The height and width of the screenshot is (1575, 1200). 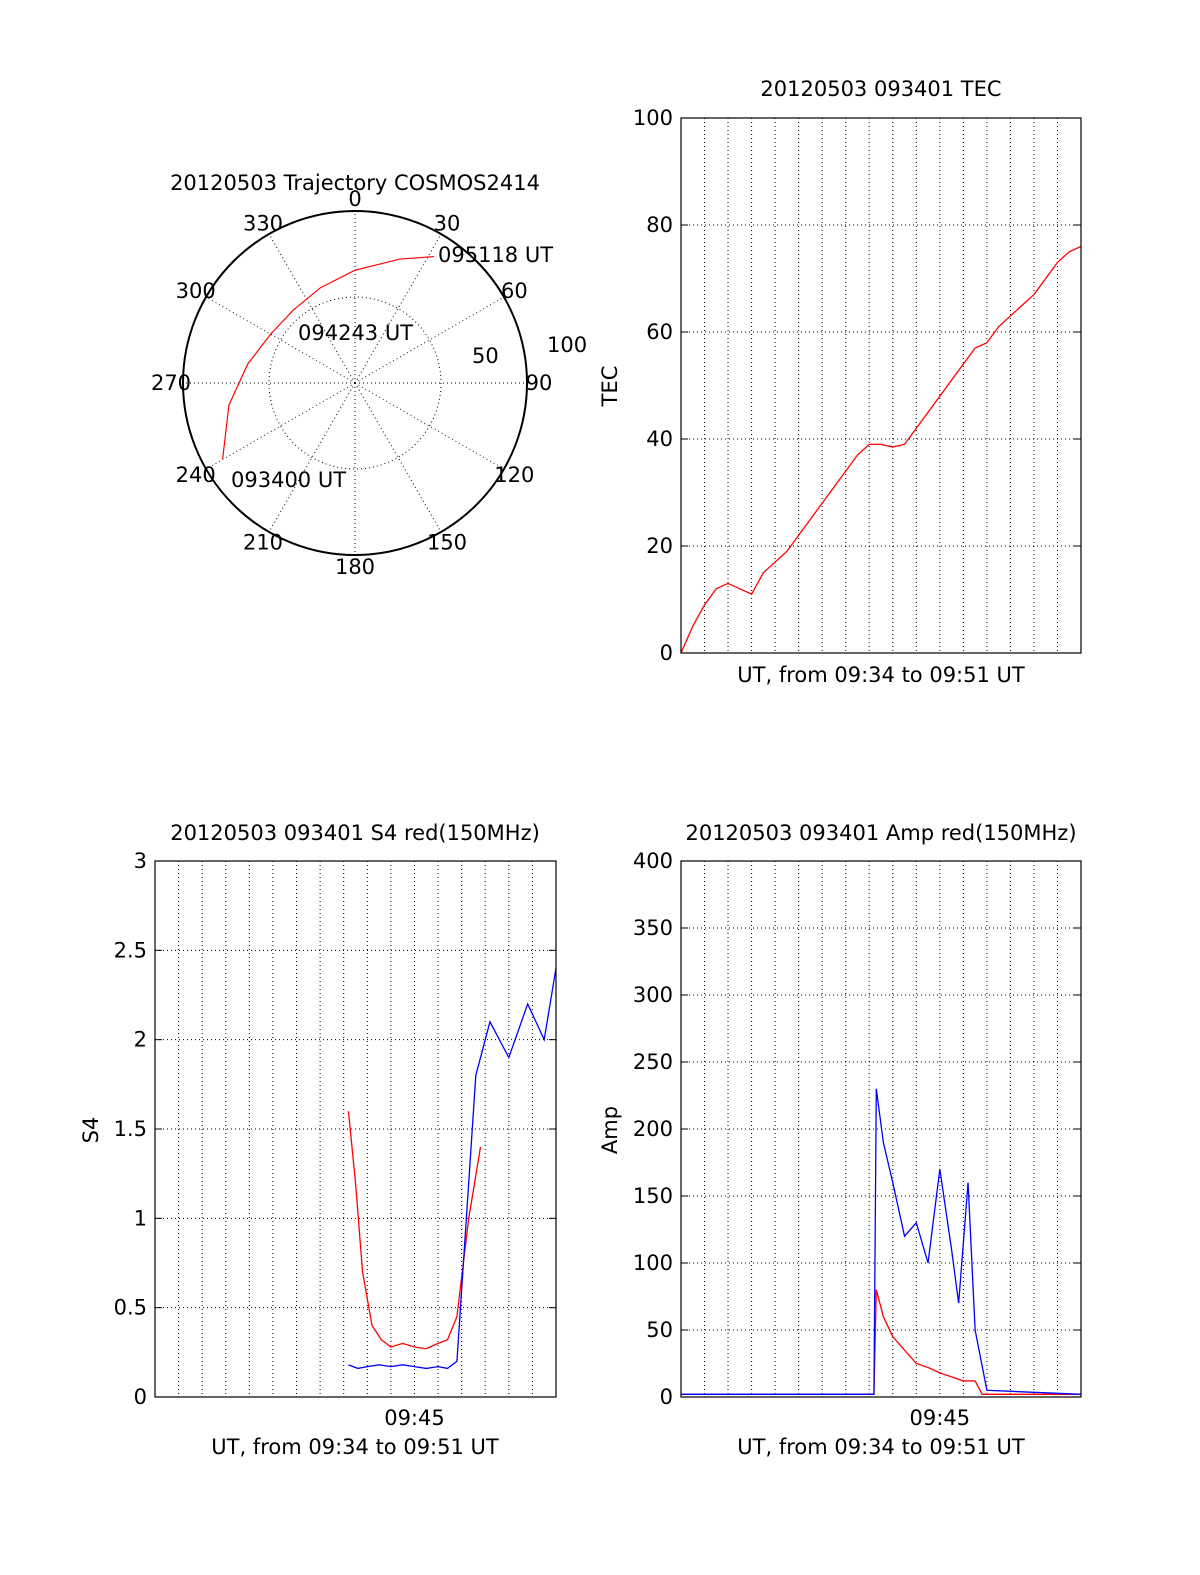 I want to click on y-tick-label: 20, so click(x=659, y=546).